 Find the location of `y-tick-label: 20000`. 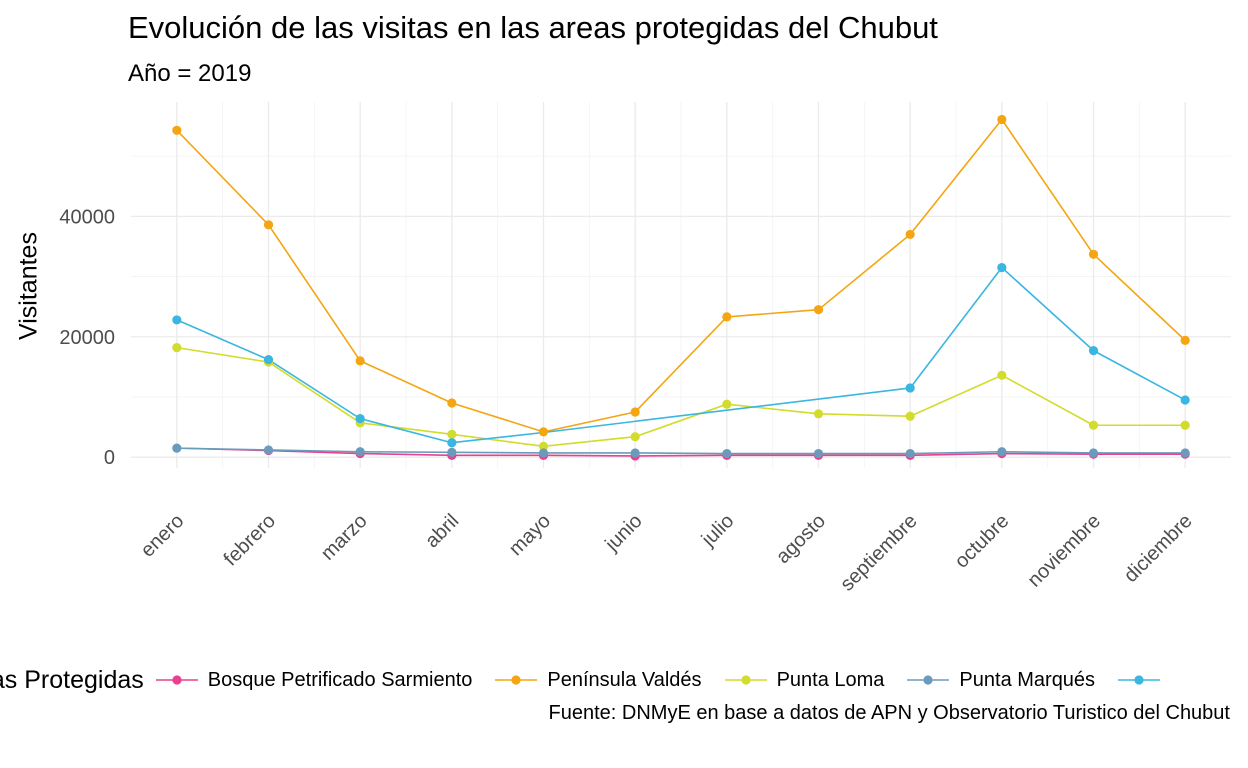

y-tick-label: 20000 is located at coordinates (87, 338).